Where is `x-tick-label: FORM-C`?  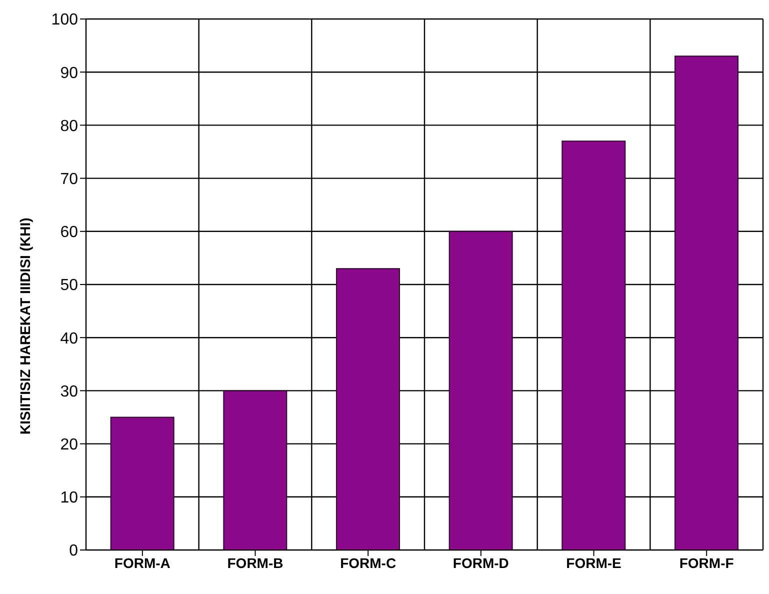
x-tick-label: FORM-C is located at coordinates (368, 562).